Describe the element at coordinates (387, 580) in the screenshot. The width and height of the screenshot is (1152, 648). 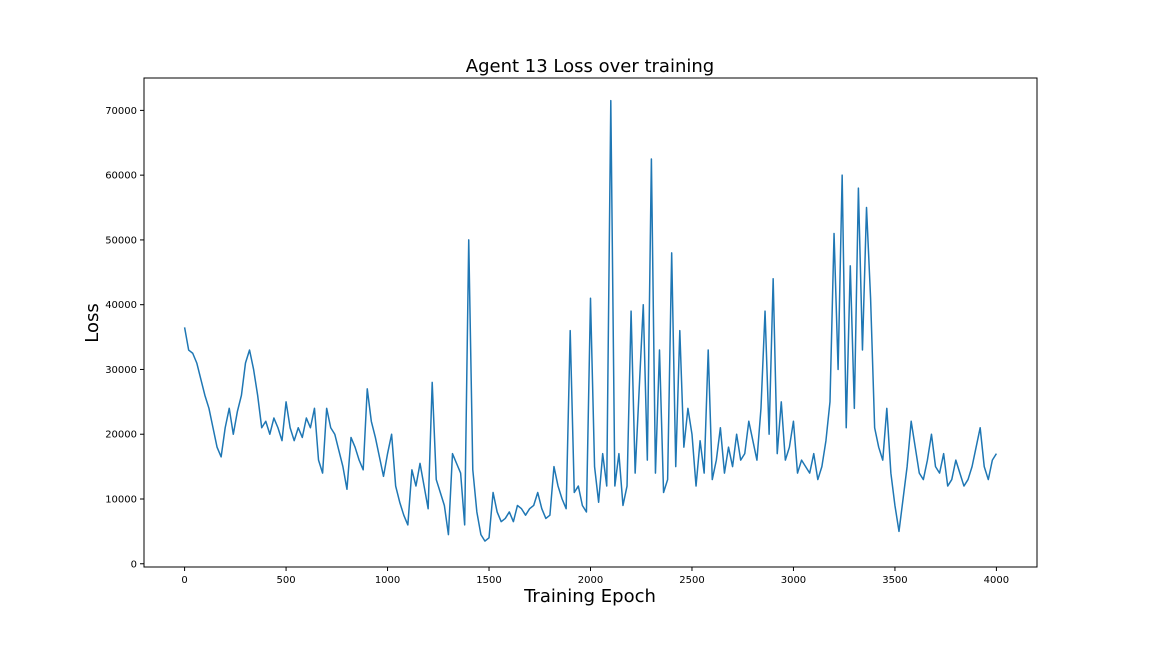
I see `x-tick-label: 1000` at that location.